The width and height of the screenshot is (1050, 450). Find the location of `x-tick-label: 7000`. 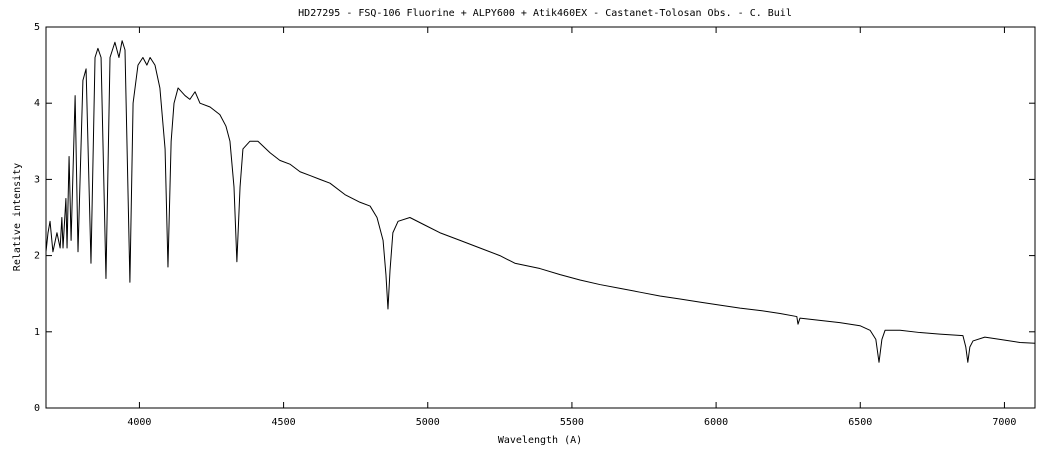

x-tick-label: 7000 is located at coordinates (1004, 422).